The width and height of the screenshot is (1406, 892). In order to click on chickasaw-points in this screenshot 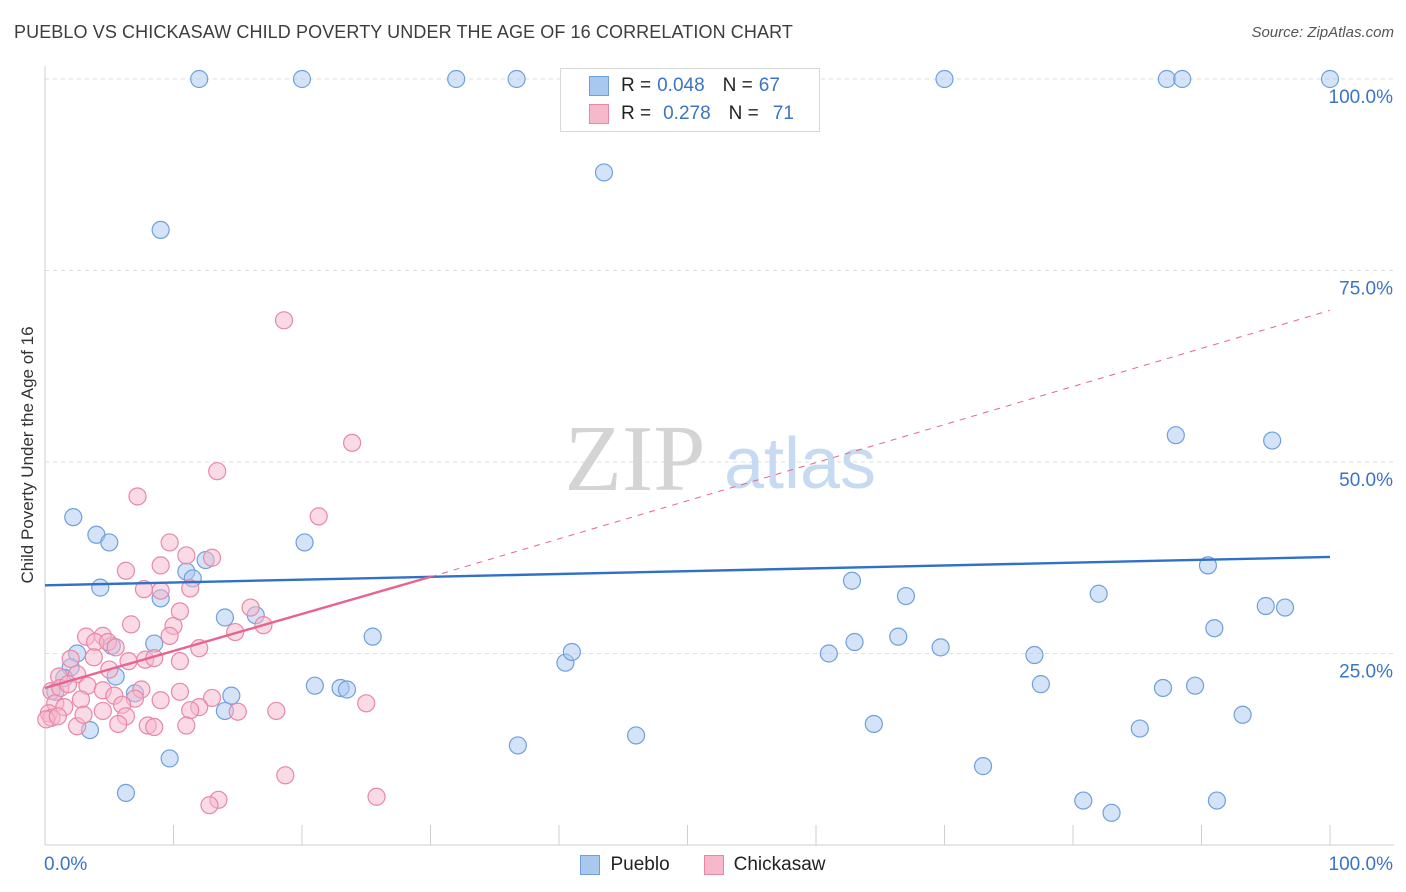, I will do `click(211, 563)`.